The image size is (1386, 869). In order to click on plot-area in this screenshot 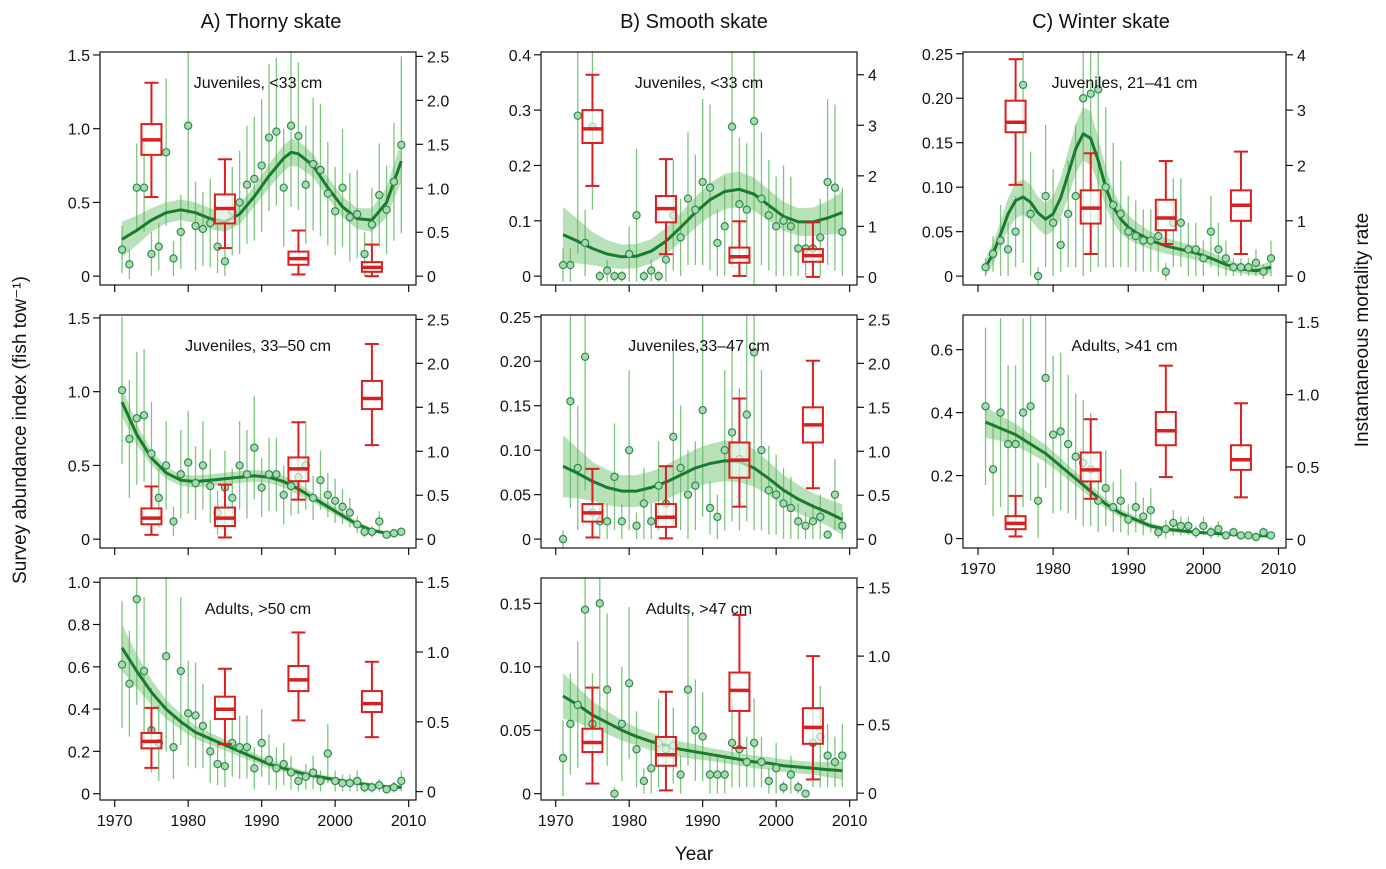, I will do `click(702, 168)`.